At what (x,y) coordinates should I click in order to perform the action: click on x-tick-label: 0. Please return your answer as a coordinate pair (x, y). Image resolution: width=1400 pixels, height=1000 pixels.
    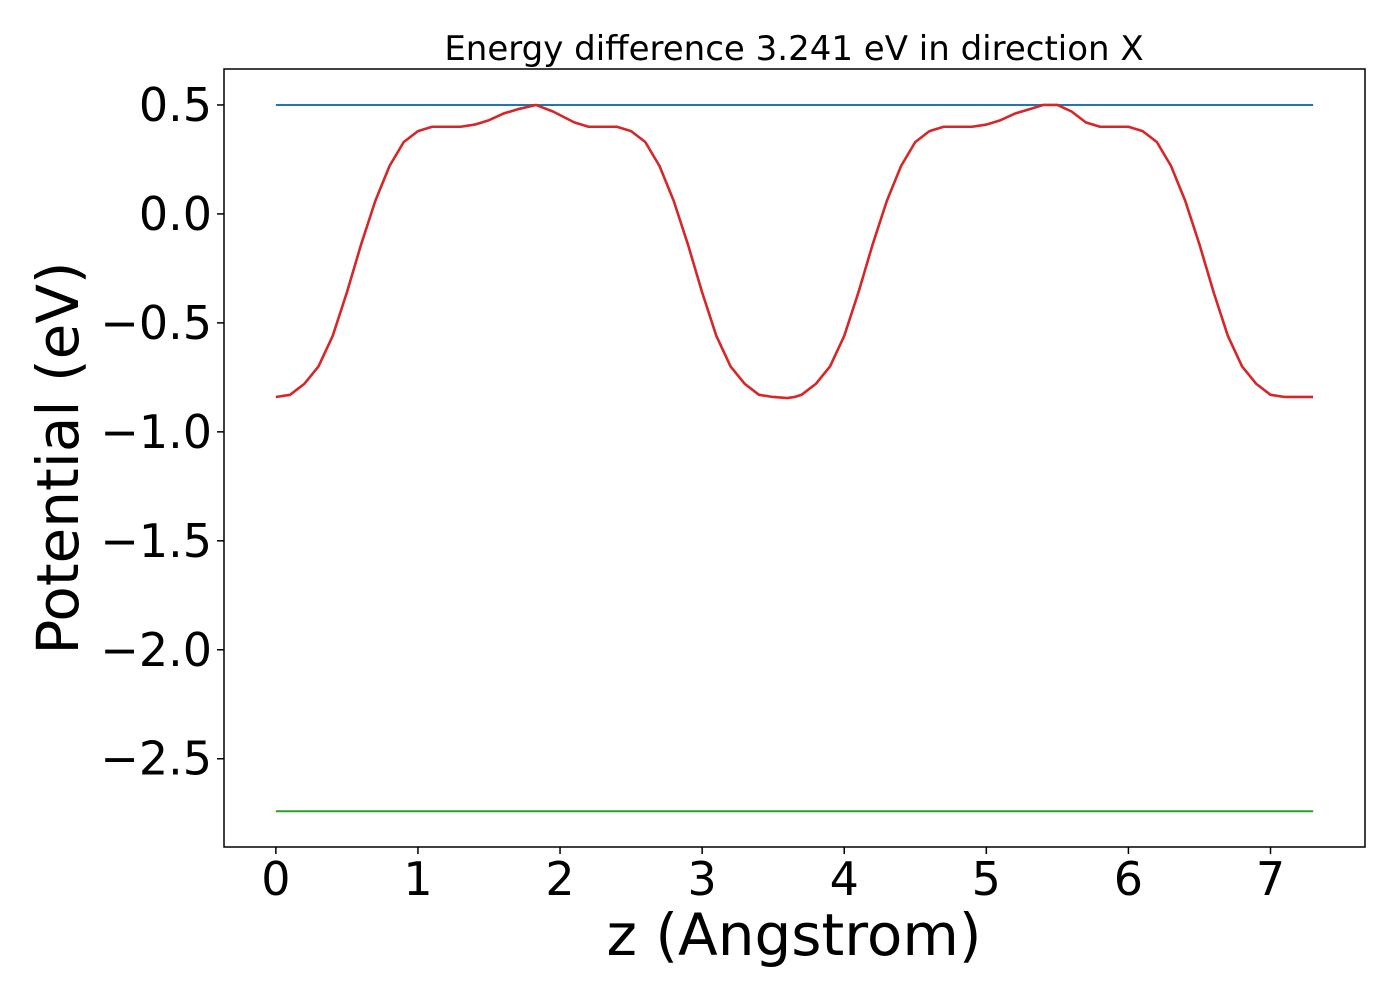
    Looking at the image, I should click on (275, 879).